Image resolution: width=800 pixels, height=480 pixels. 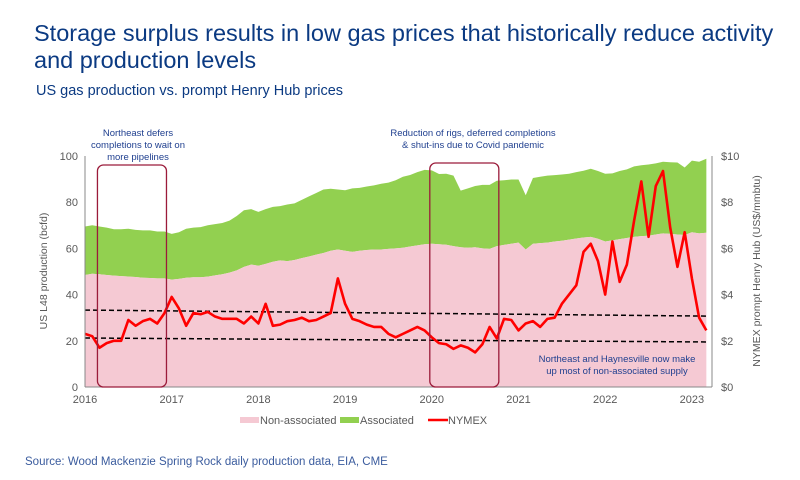 What do you see at coordinates (727, 342) in the screenshot?
I see `y2-tick-label: $2` at bounding box center [727, 342].